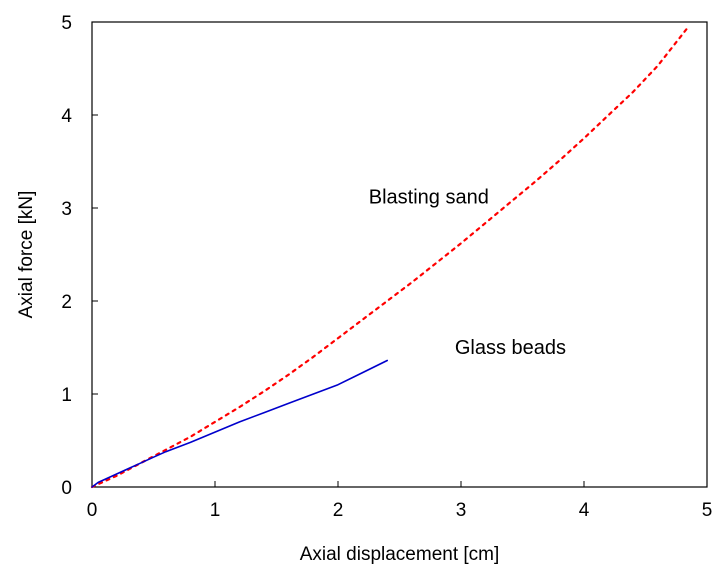 This screenshot has height=572, width=712. Describe the element at coordinates (240, 423) in the screenshot. I see `series-line-glass-beads` at that location.